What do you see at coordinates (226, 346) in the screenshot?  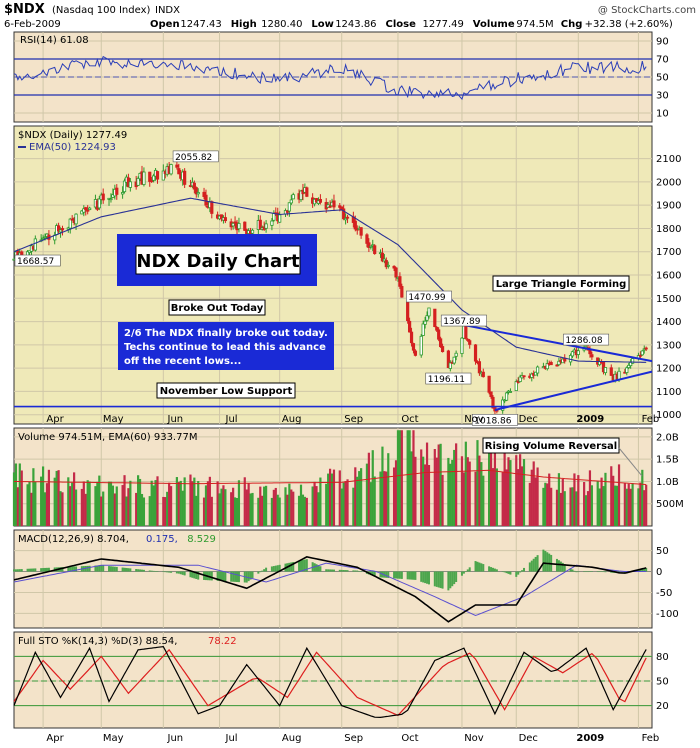 I see `note-box` at bounding box center [226, 346].